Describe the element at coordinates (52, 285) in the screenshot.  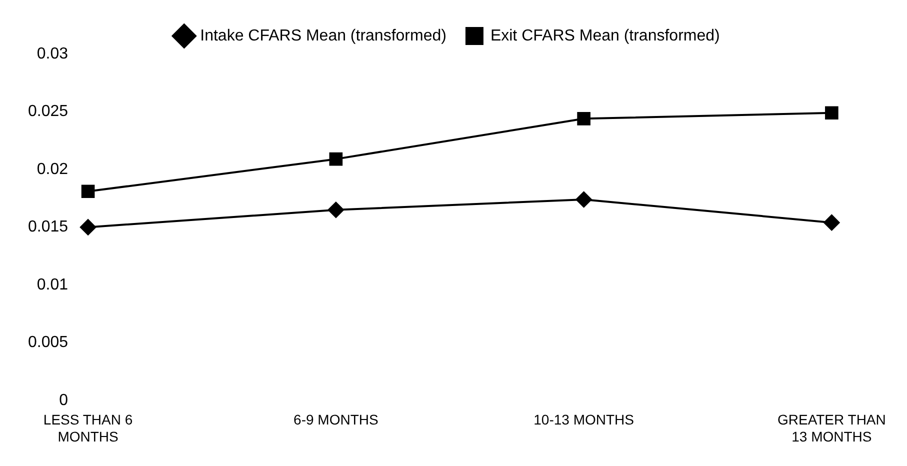
I see `y-tick-label: 0.01` at that location.